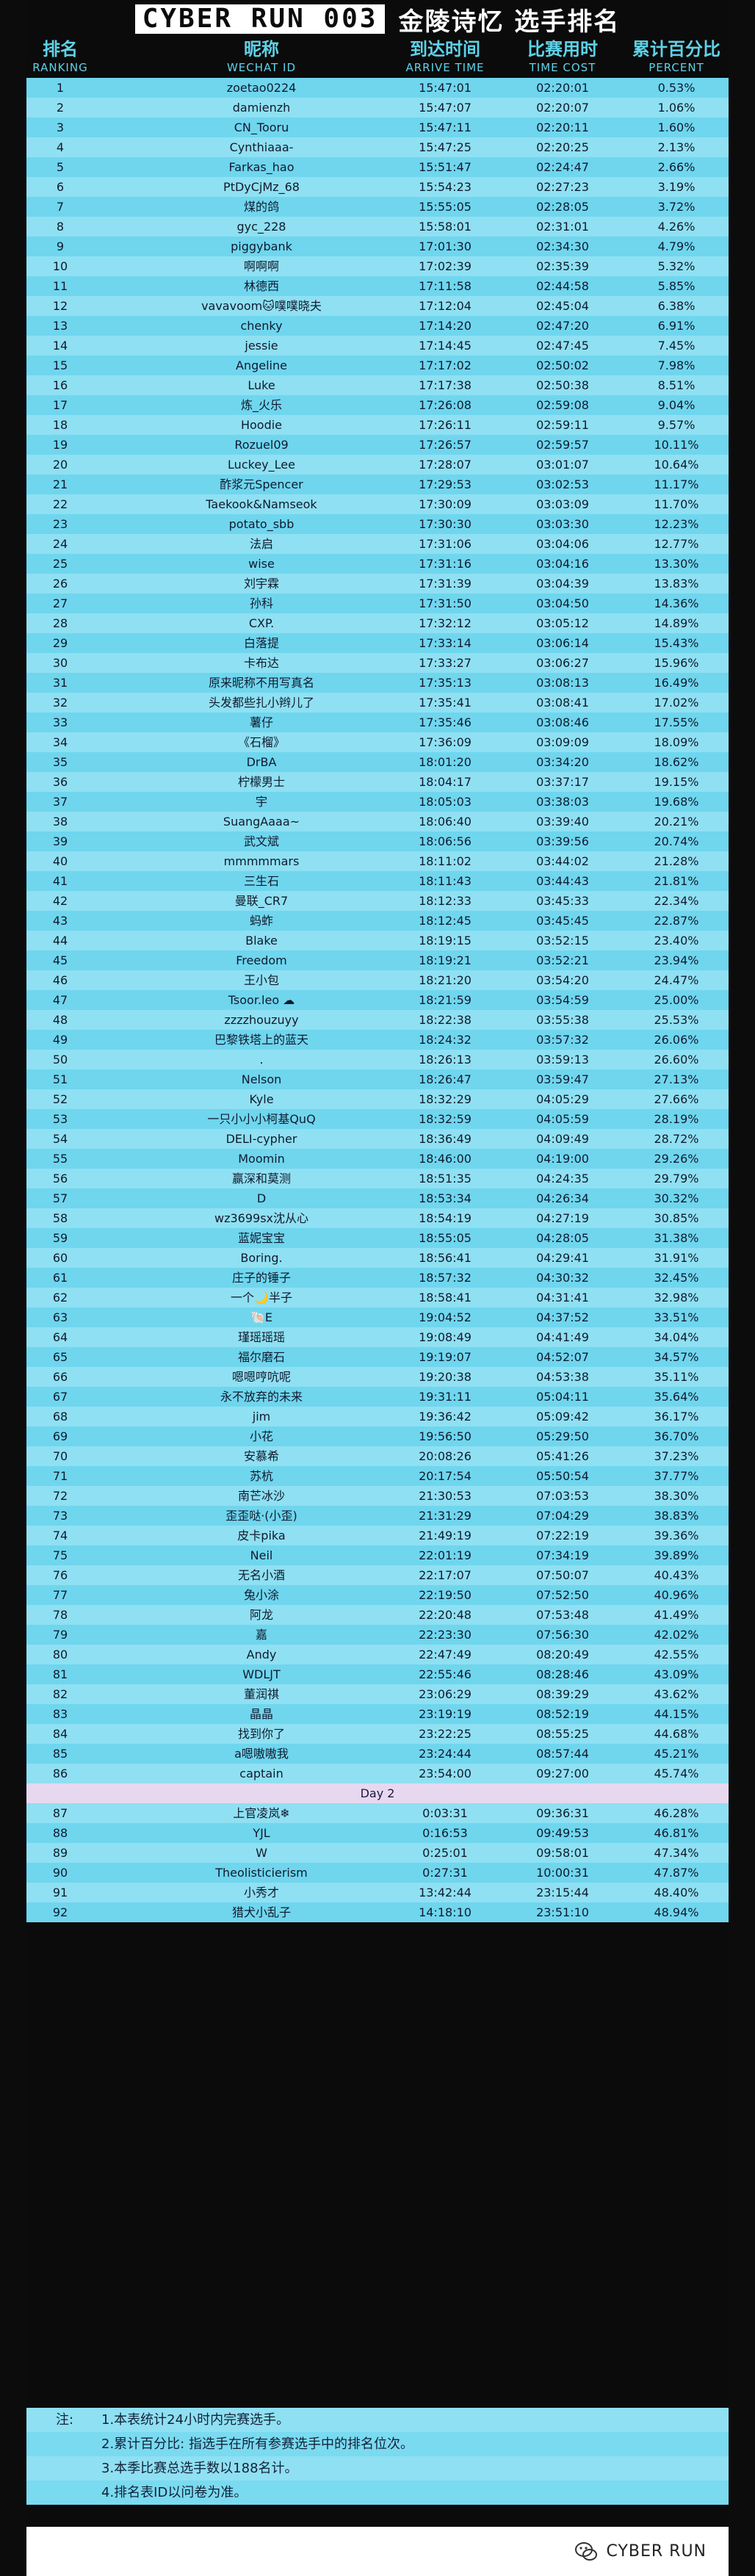 The height and width of the screenshot is (2576, 755). I want to click on time-cost-cell: 04:27:19, so click(562, 1218).